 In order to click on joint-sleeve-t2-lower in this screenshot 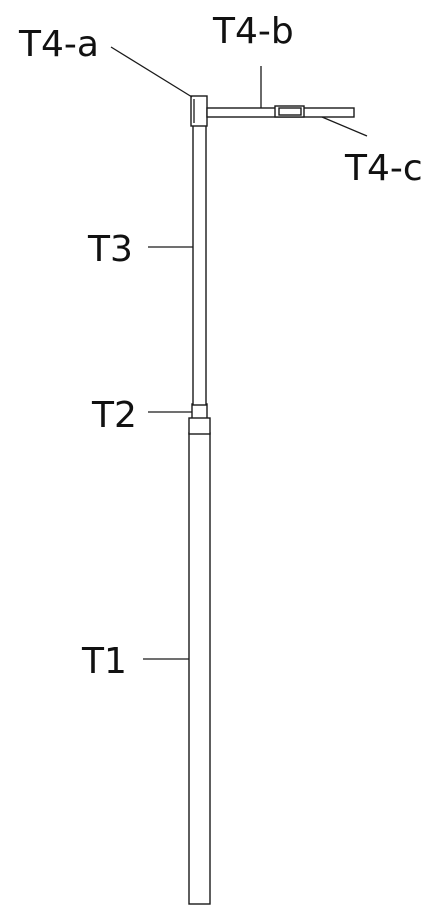, I will do `click(199, 426)`.